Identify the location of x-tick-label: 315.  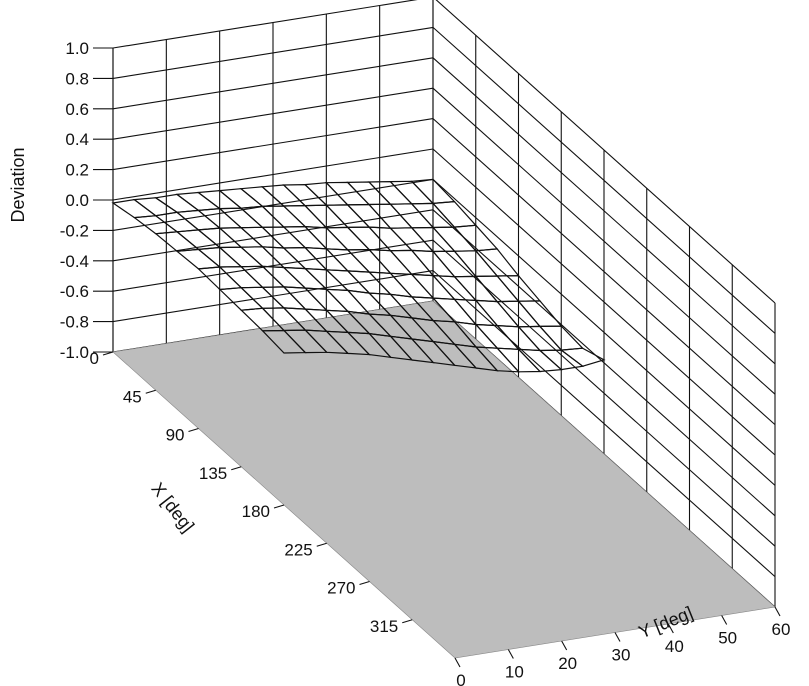
(384, 626).